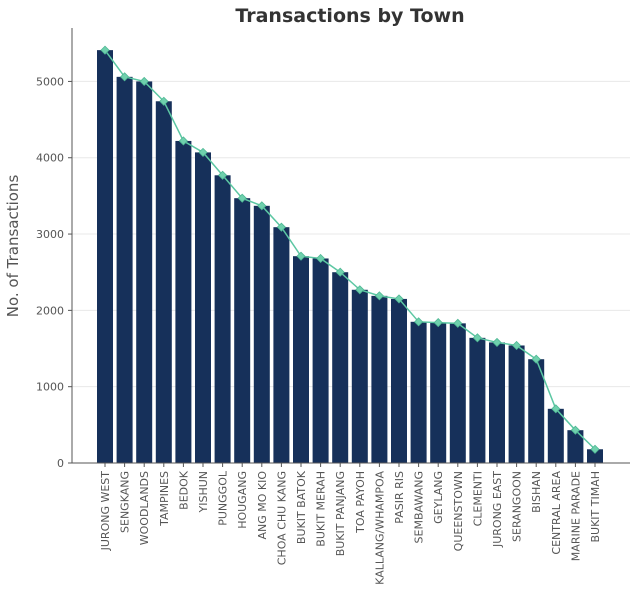 The image size is (640, 605). Describe the element at coordinates (50, 310) in the screenshot. I see `y-tick-label: 2000` at that location.